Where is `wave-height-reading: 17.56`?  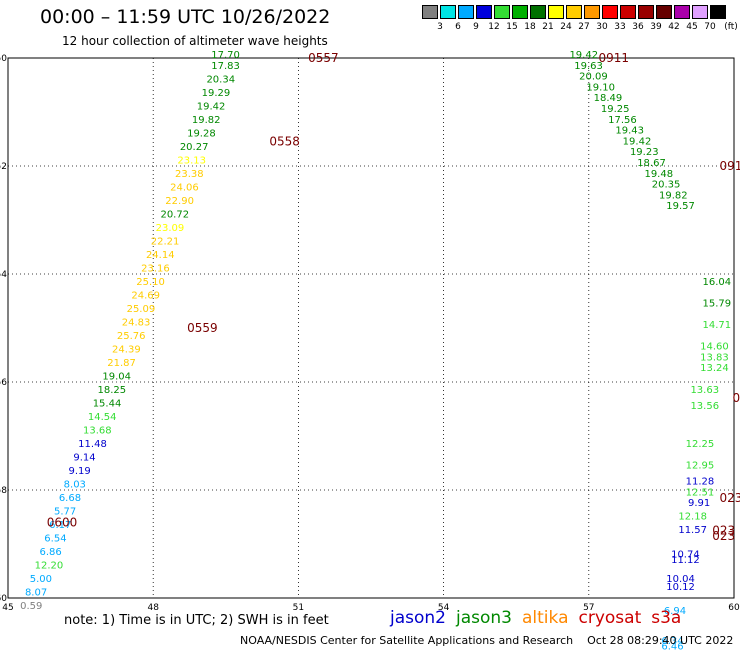
wave-height-reading: 17.56 is located at coordinates (622, 120).